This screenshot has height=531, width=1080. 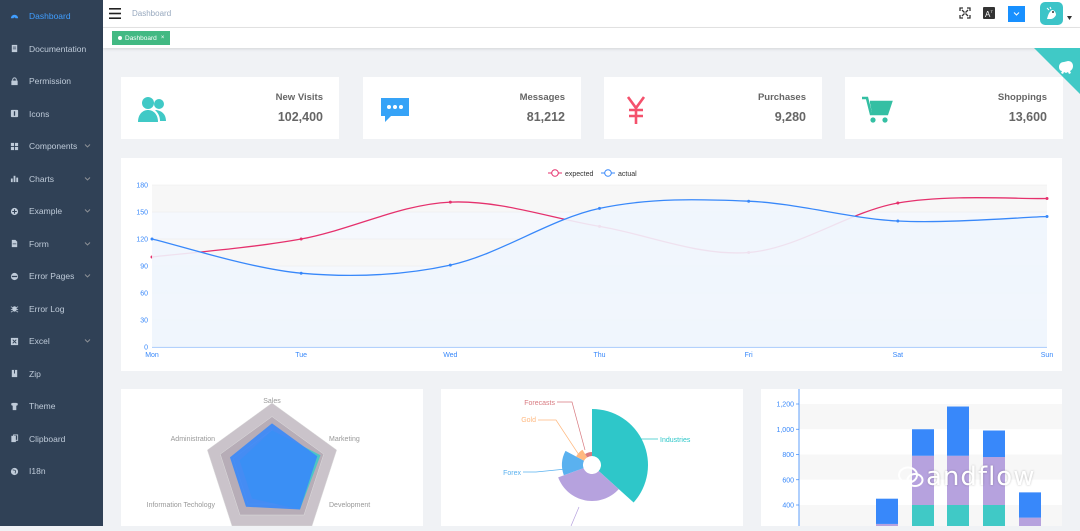 What do you see at coordinates (273, 466) in the screenshot?
I see `radar-series` at bounding box center [273, 466].